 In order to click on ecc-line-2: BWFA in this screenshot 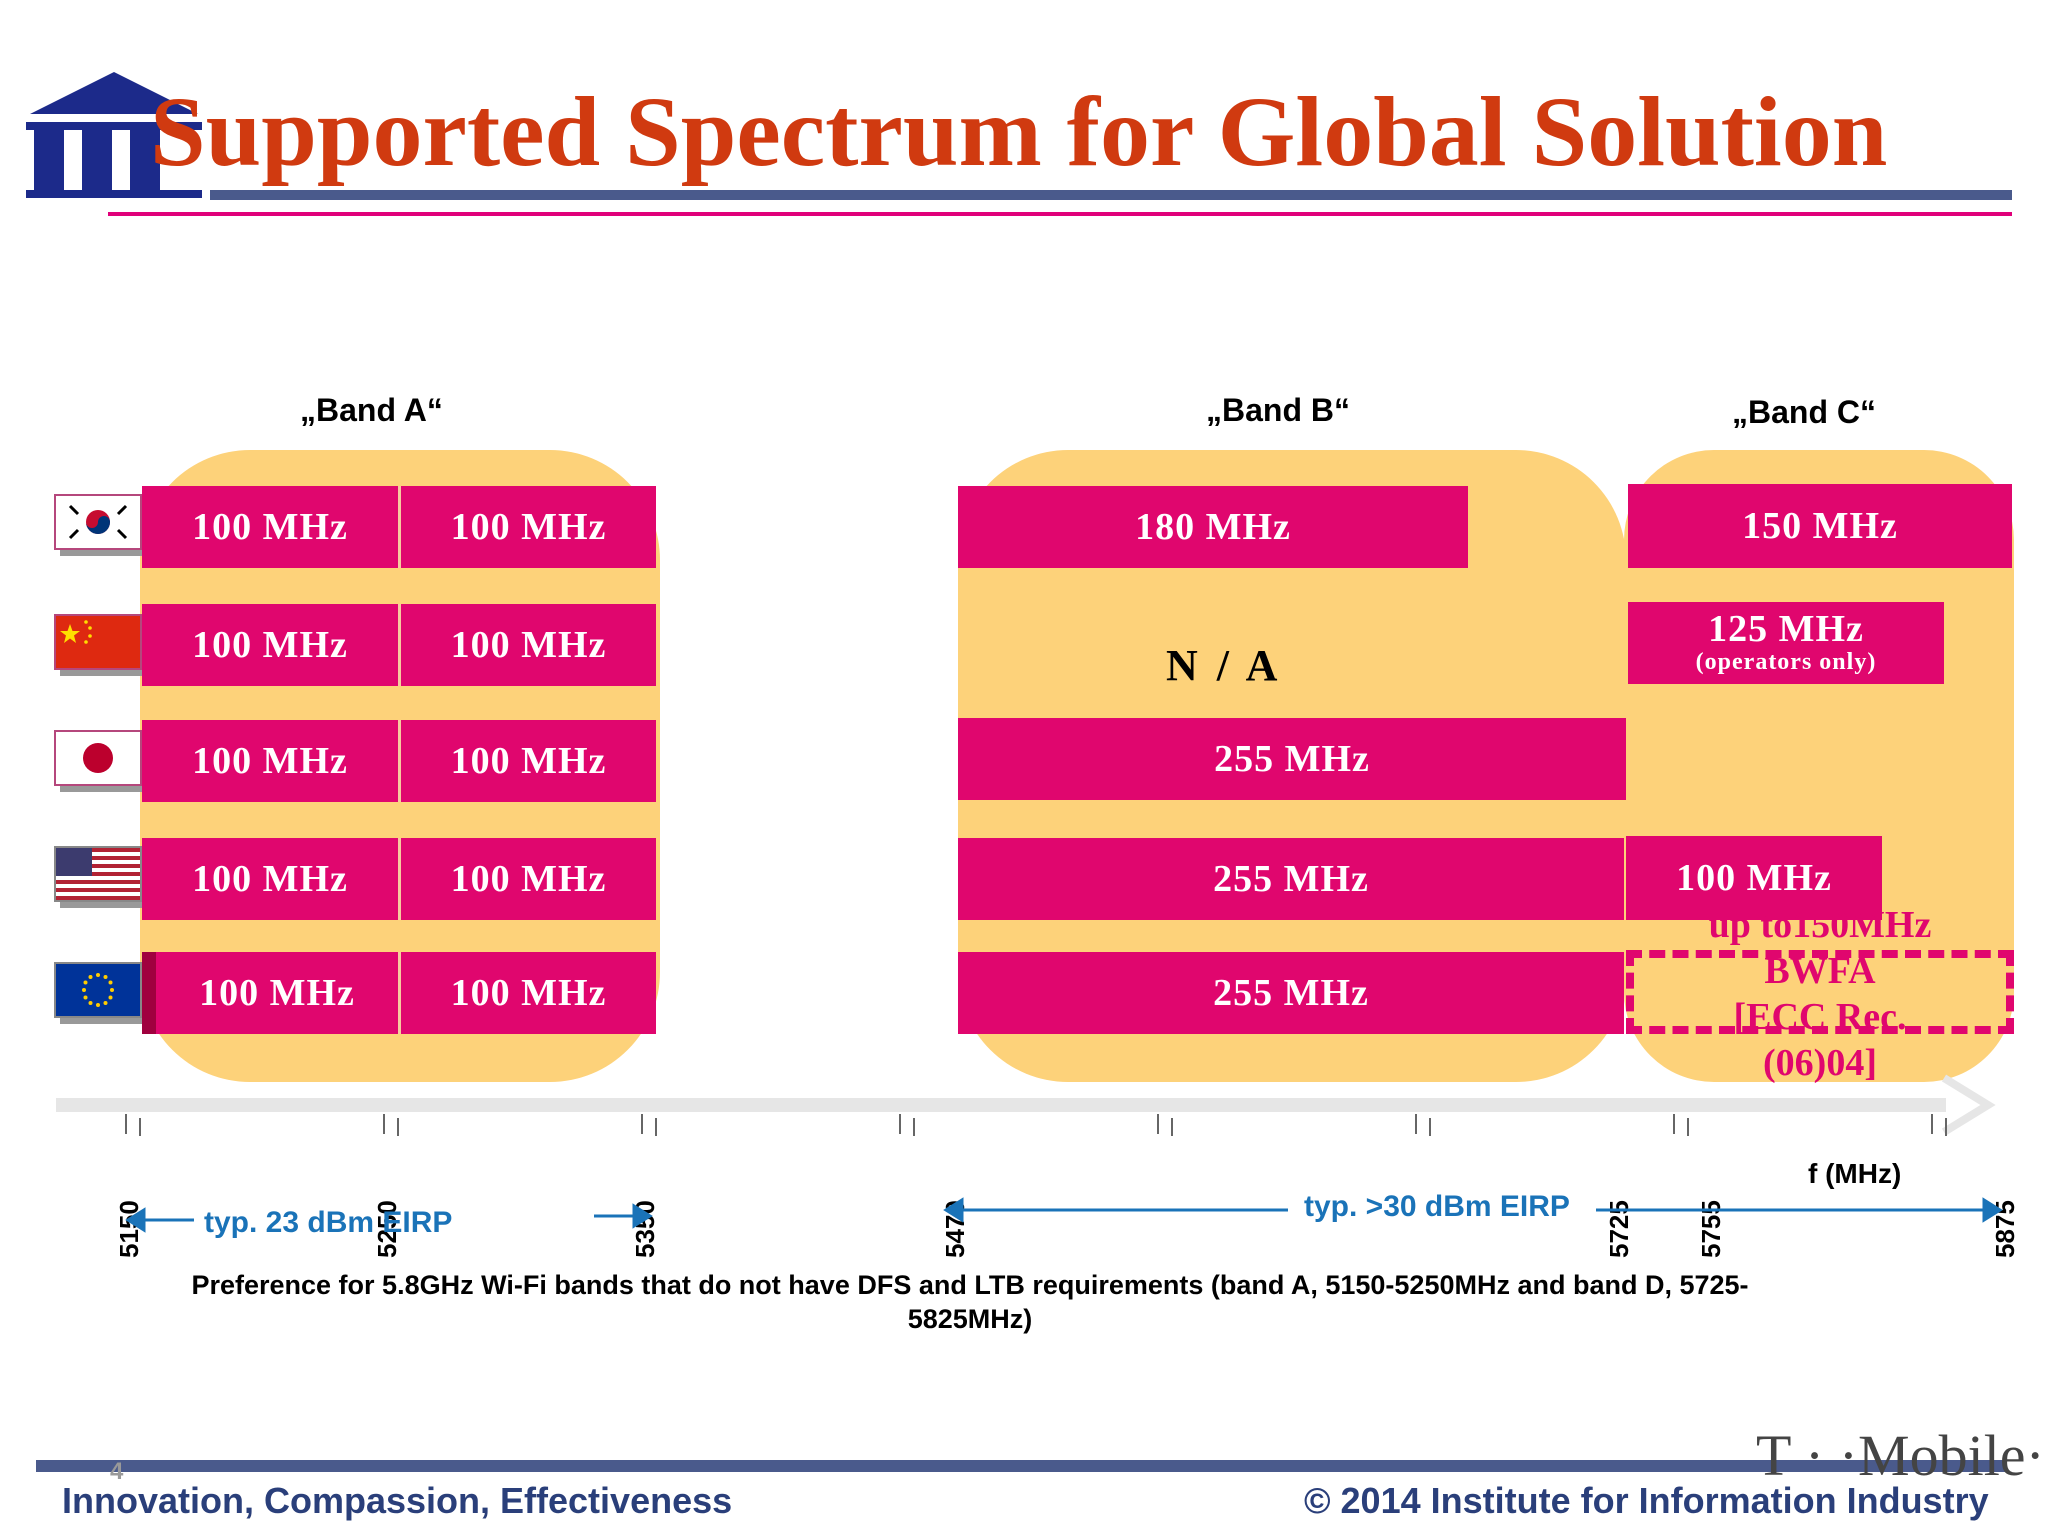, I will do `click(1820, 971)`.